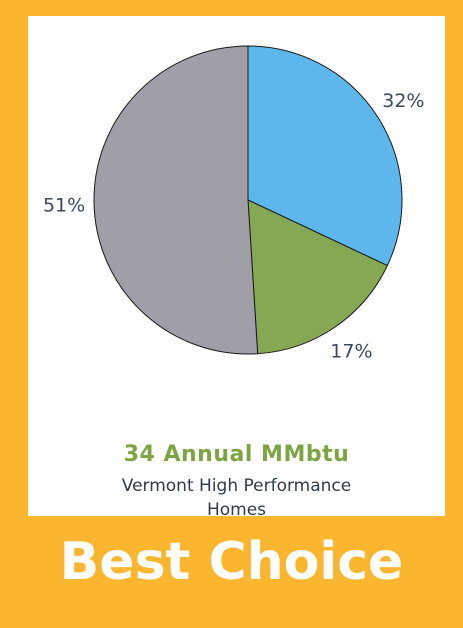  Describe the element at coordinates (231, 562) in the screenshot. I see `footer-label: Best Choice` at that location.